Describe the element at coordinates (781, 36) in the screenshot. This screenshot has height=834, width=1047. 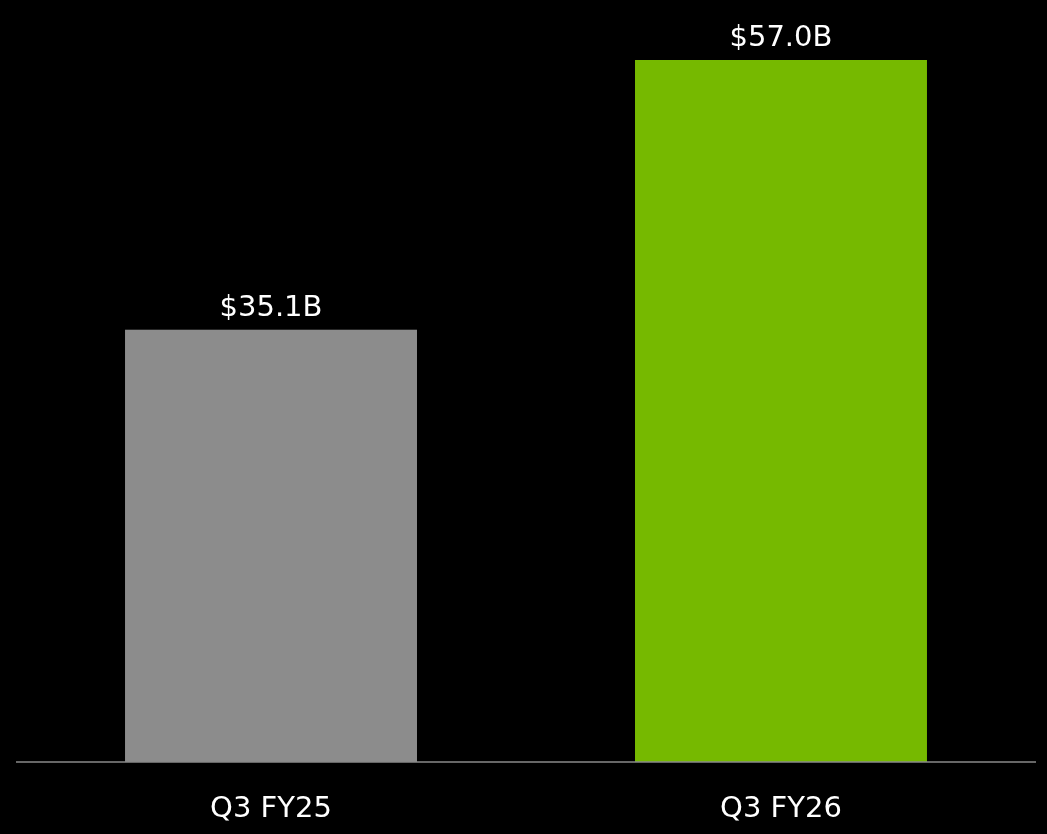
I see `data-label: $57.0B` at that location.